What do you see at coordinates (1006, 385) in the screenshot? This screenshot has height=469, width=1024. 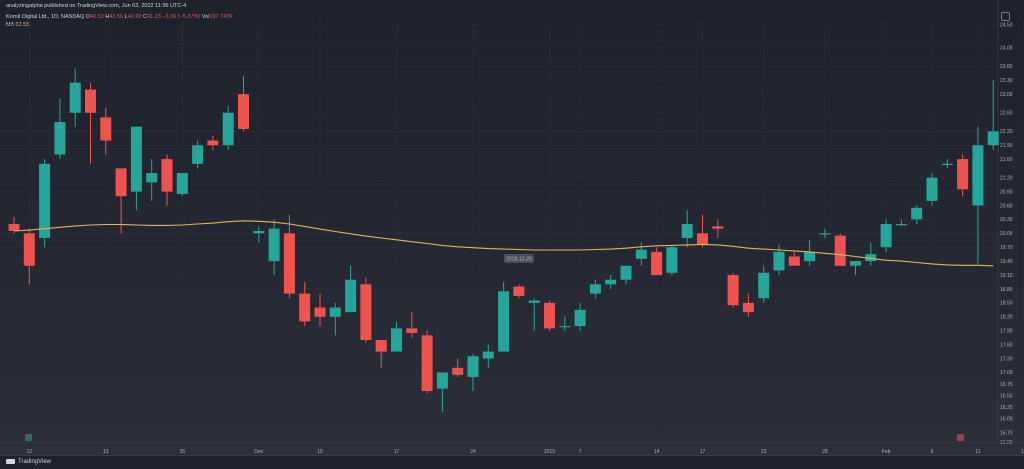 I see `y-tick-label: 16.75` at bounding box center [1006, 385].